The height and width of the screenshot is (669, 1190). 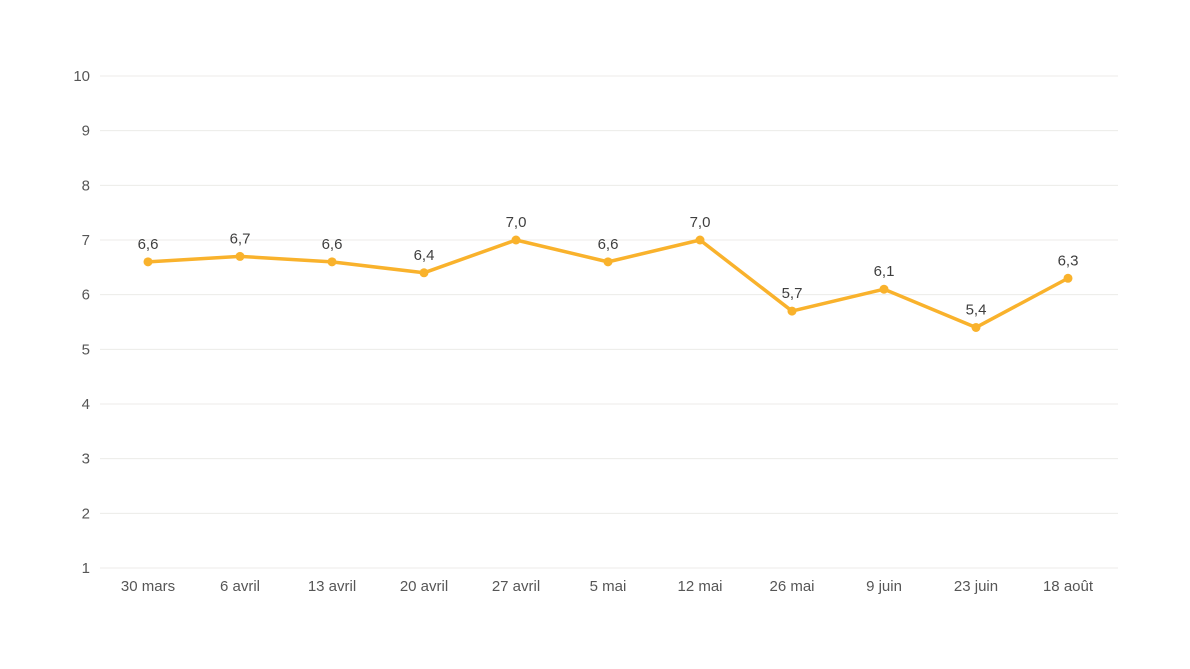 I want to click on series-line, so click(x=608, y=284).